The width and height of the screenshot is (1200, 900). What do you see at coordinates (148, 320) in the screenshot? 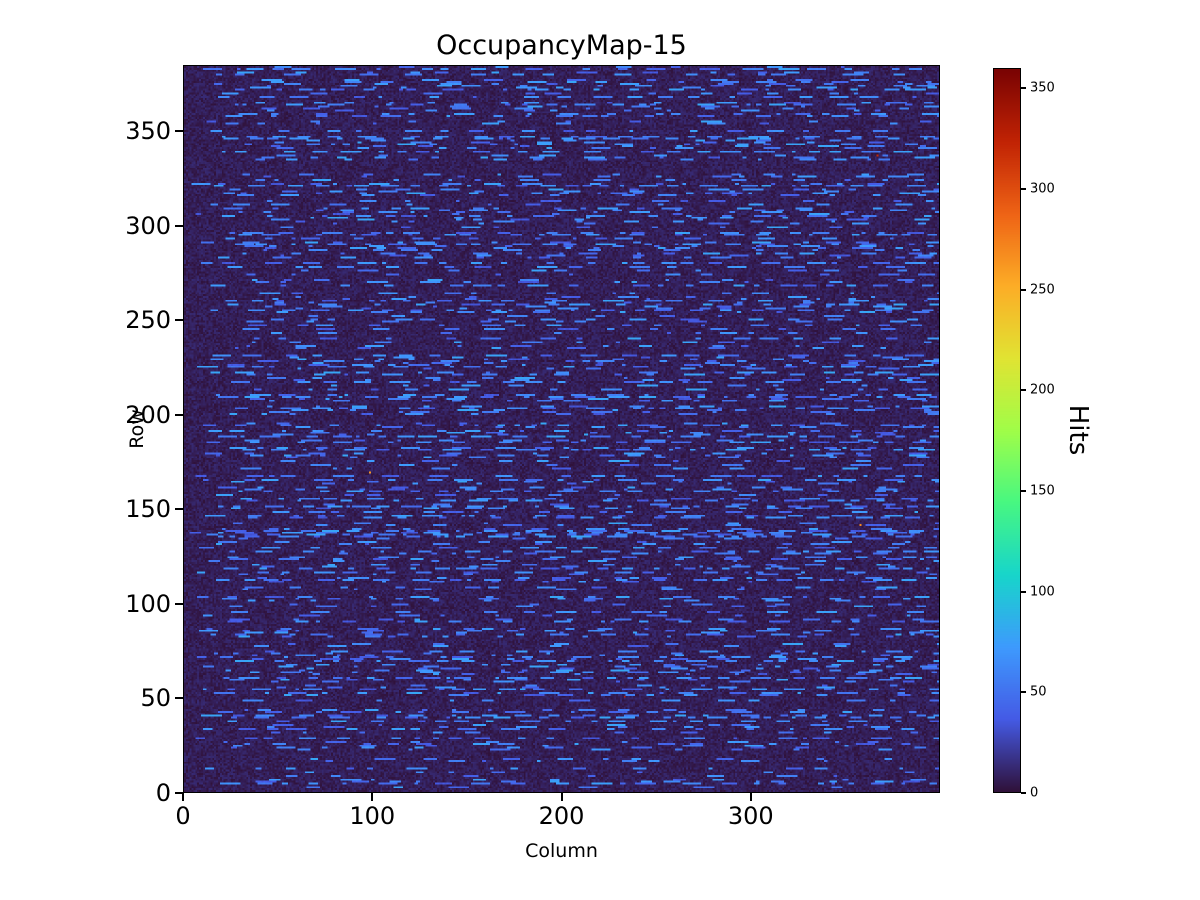
I see `y-tick-label: 250` at bounding box center [148, 320].